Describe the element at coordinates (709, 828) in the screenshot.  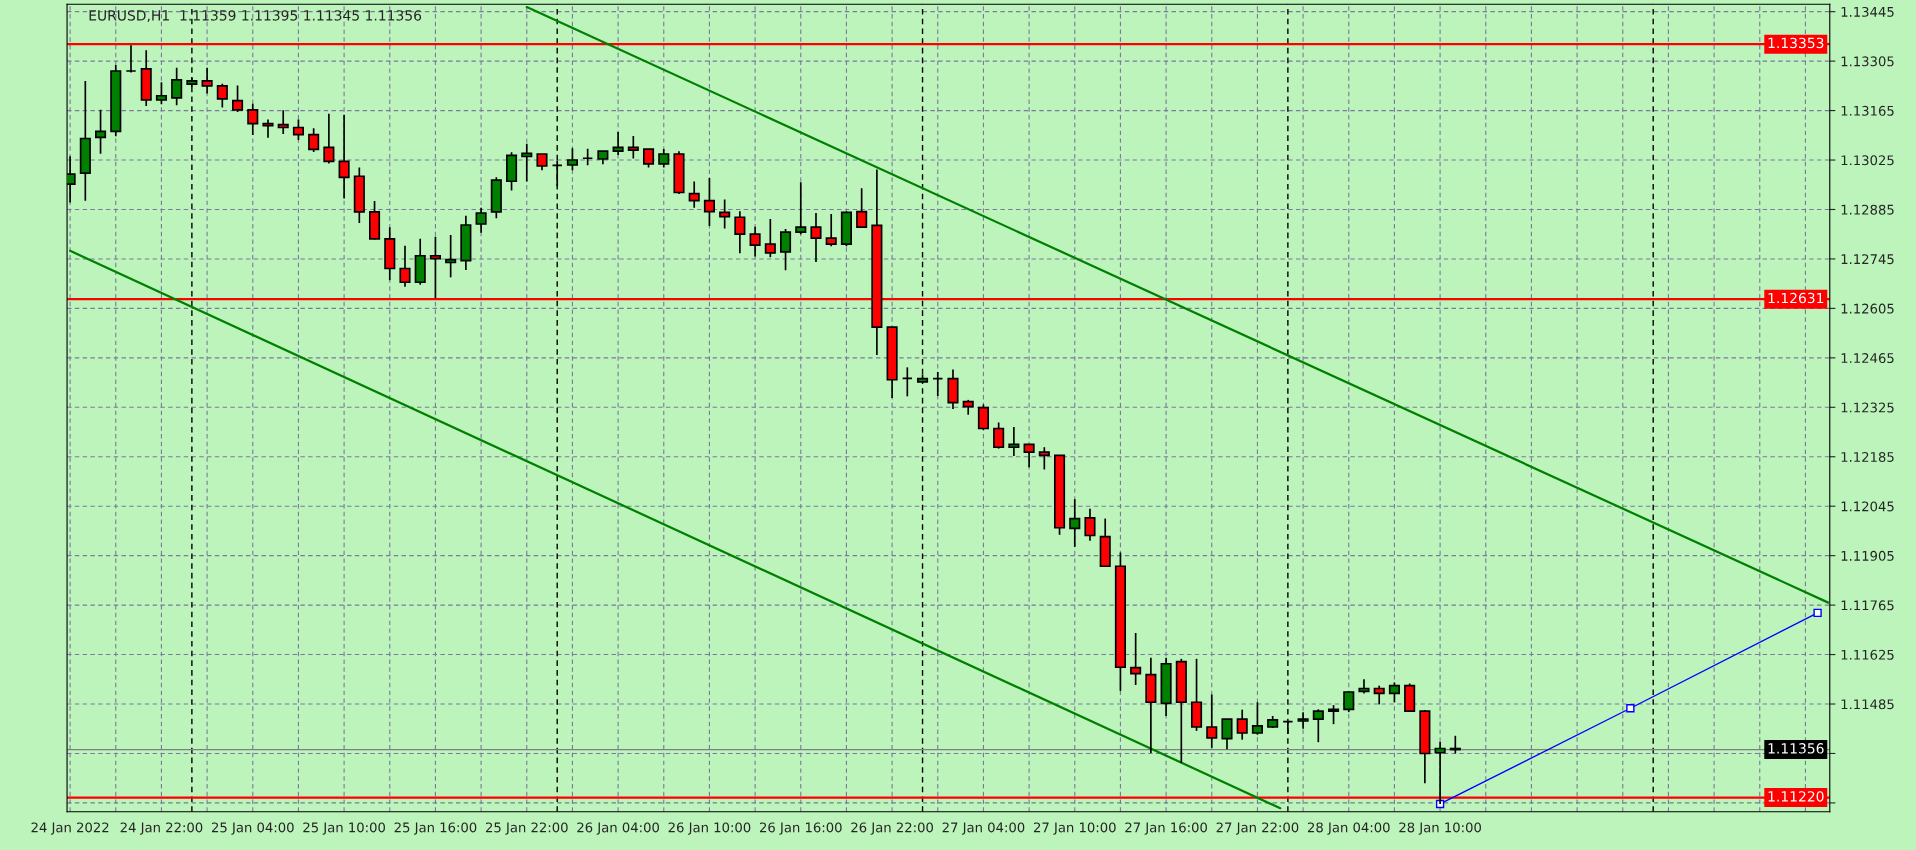
I see `x-tick-label: 26 Jan 10:00` at that location.